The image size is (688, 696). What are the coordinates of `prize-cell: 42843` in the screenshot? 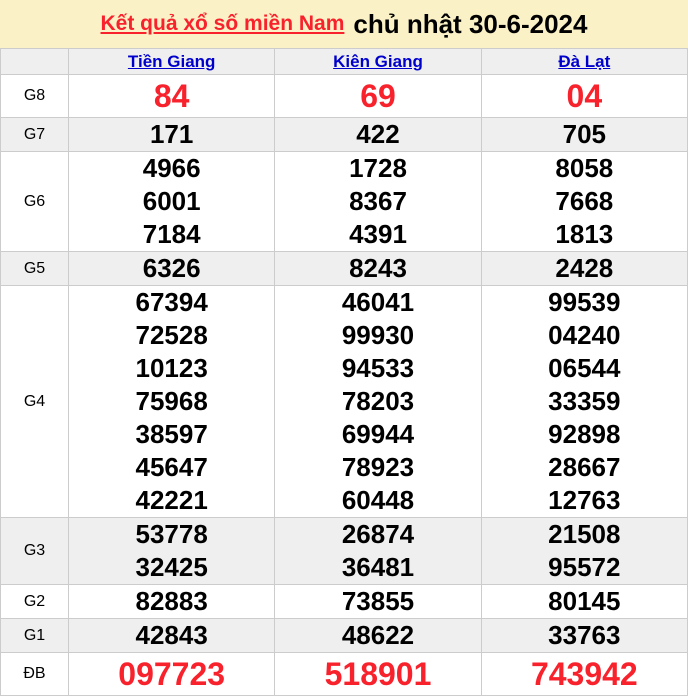 It's located at (171, 635).